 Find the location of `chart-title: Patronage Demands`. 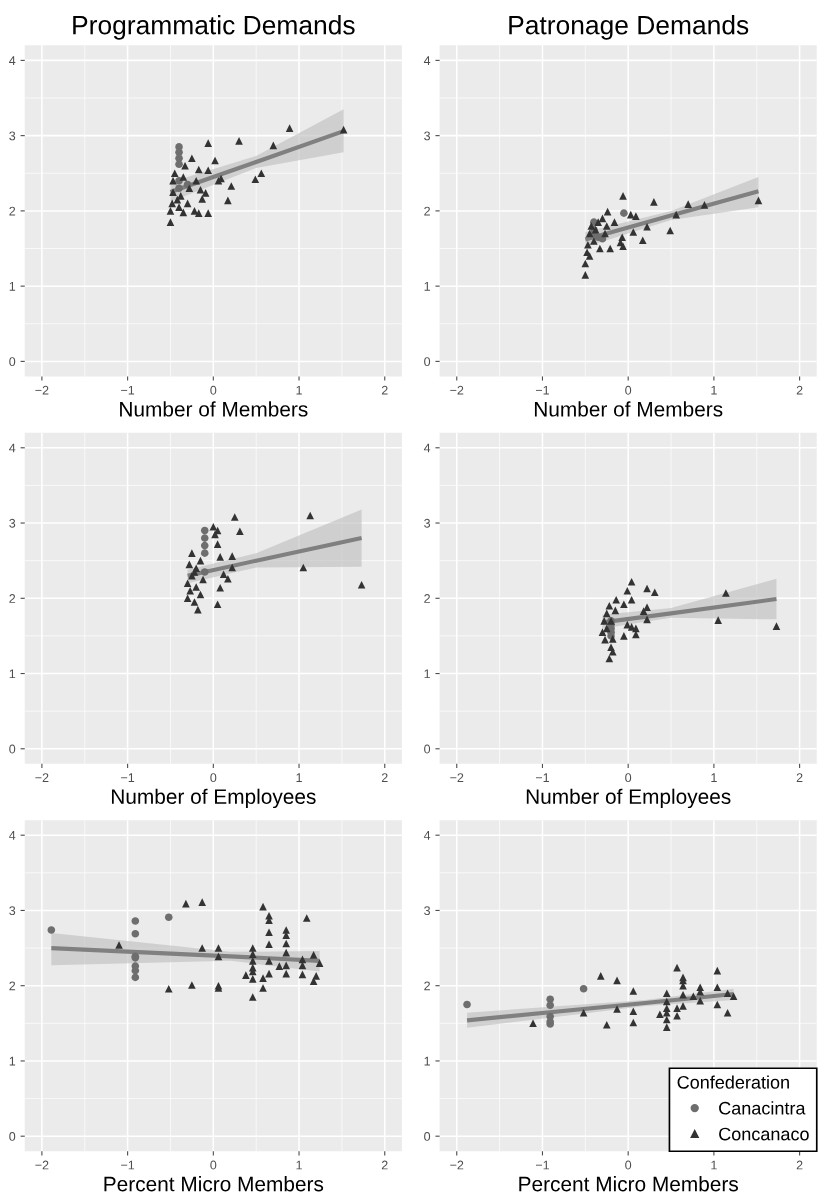

chart-title: Patronage Demands is located at coordinates (629, 27).